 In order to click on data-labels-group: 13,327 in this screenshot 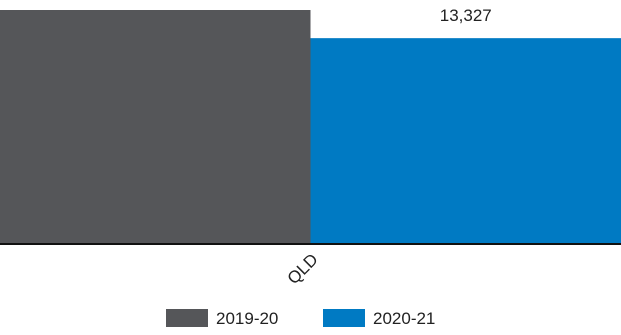, I will do `click(466, 15)`.